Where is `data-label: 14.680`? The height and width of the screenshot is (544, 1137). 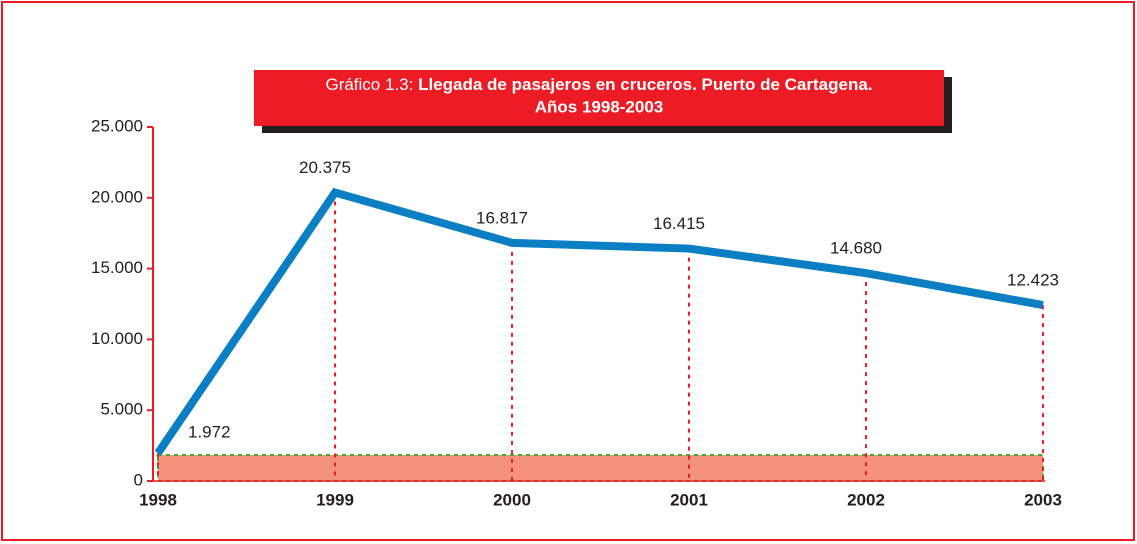 data-label: 14.680 is located at coordinates (856, 248).